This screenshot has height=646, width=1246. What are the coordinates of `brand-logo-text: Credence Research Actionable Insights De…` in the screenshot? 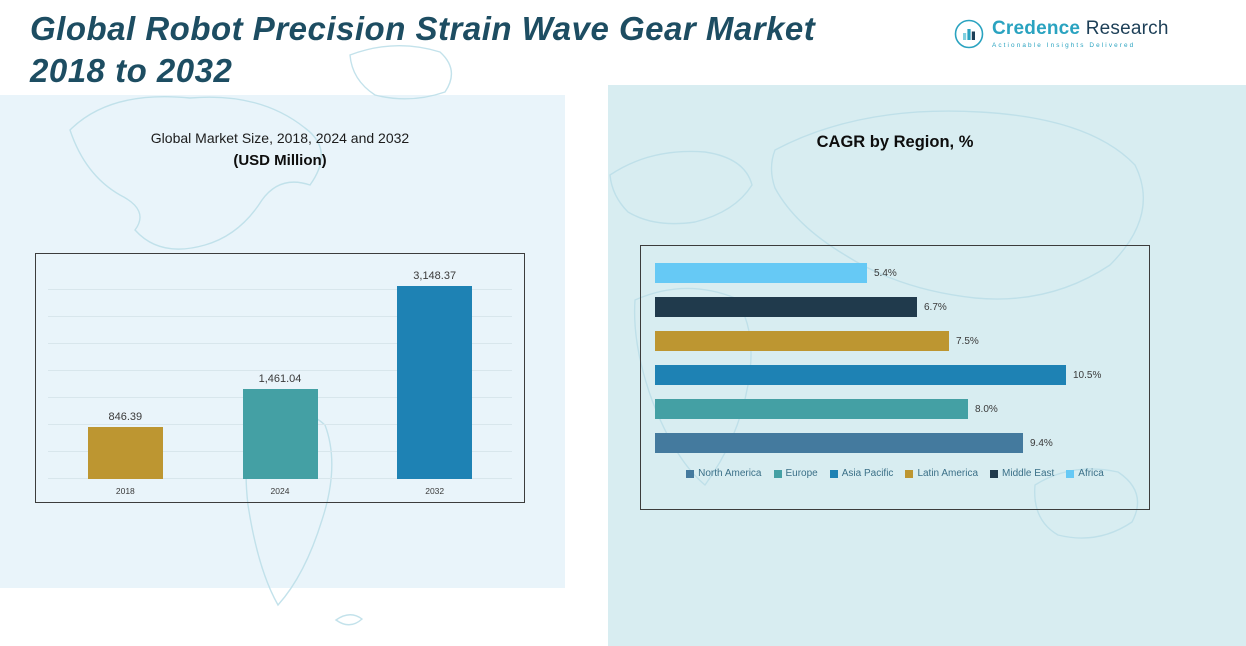 It's located at (1080, 33).